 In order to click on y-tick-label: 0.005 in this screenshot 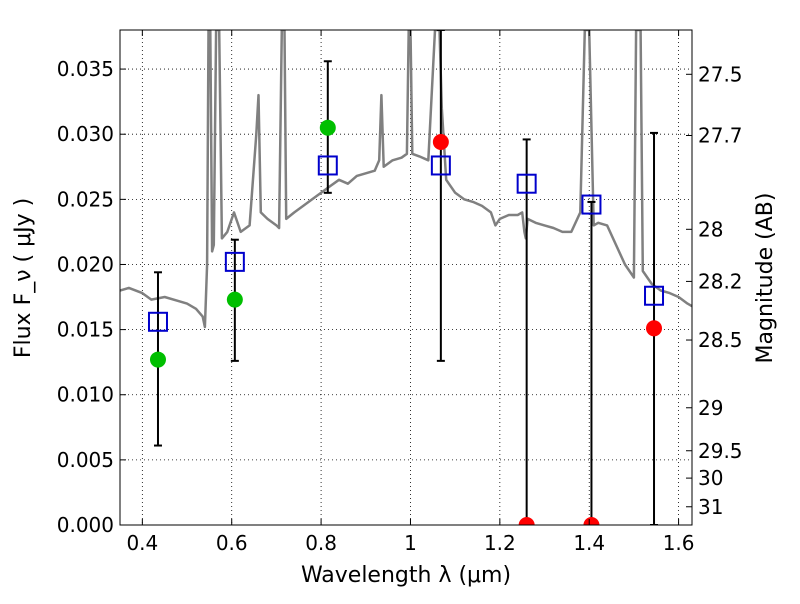, I will do `click(85, 460)`.